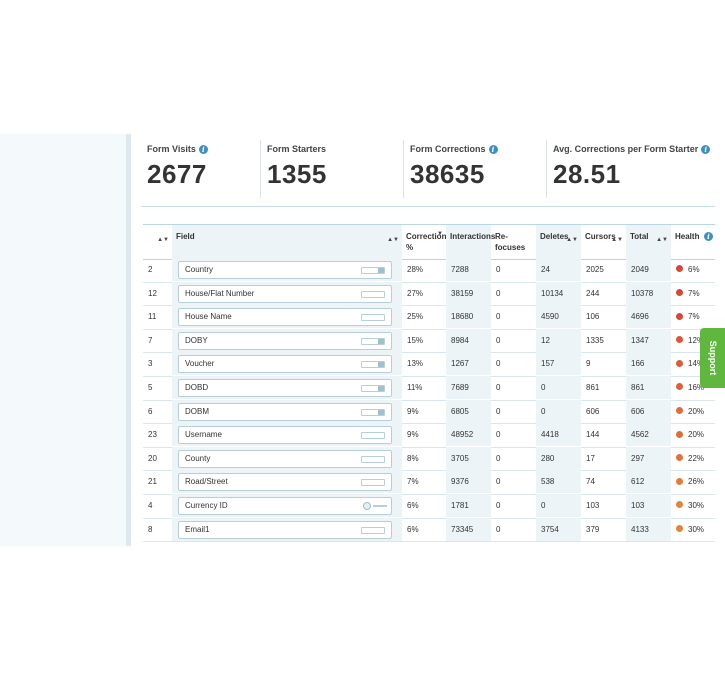 Image resolution: width=725 pixels, height=680 pixels. I want to click on field-preview: Country, so click(285, 270).